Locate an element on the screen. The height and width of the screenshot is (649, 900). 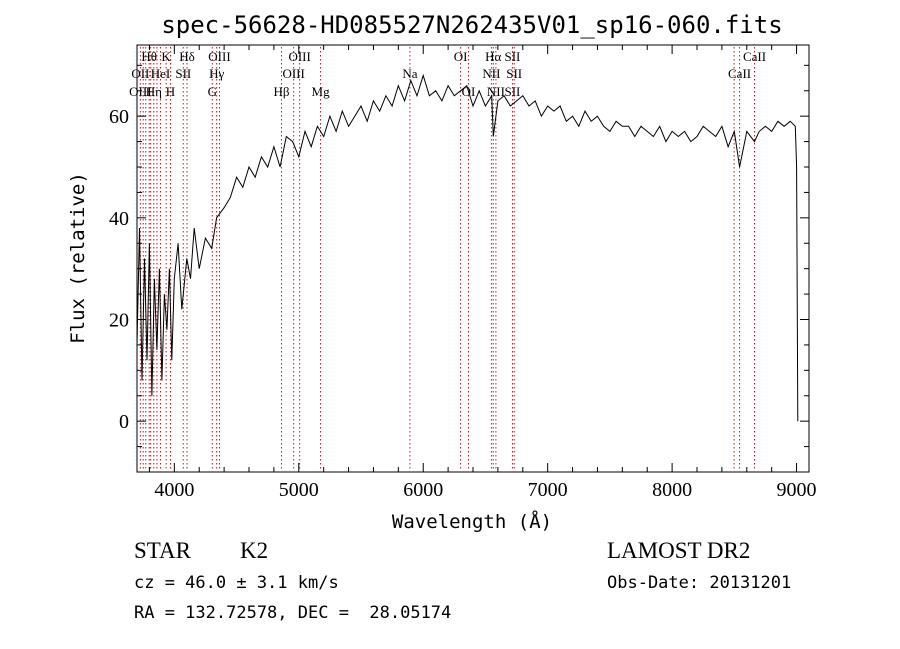
y-axis-label: Flux (relative) is located at coordinates (78, 258).